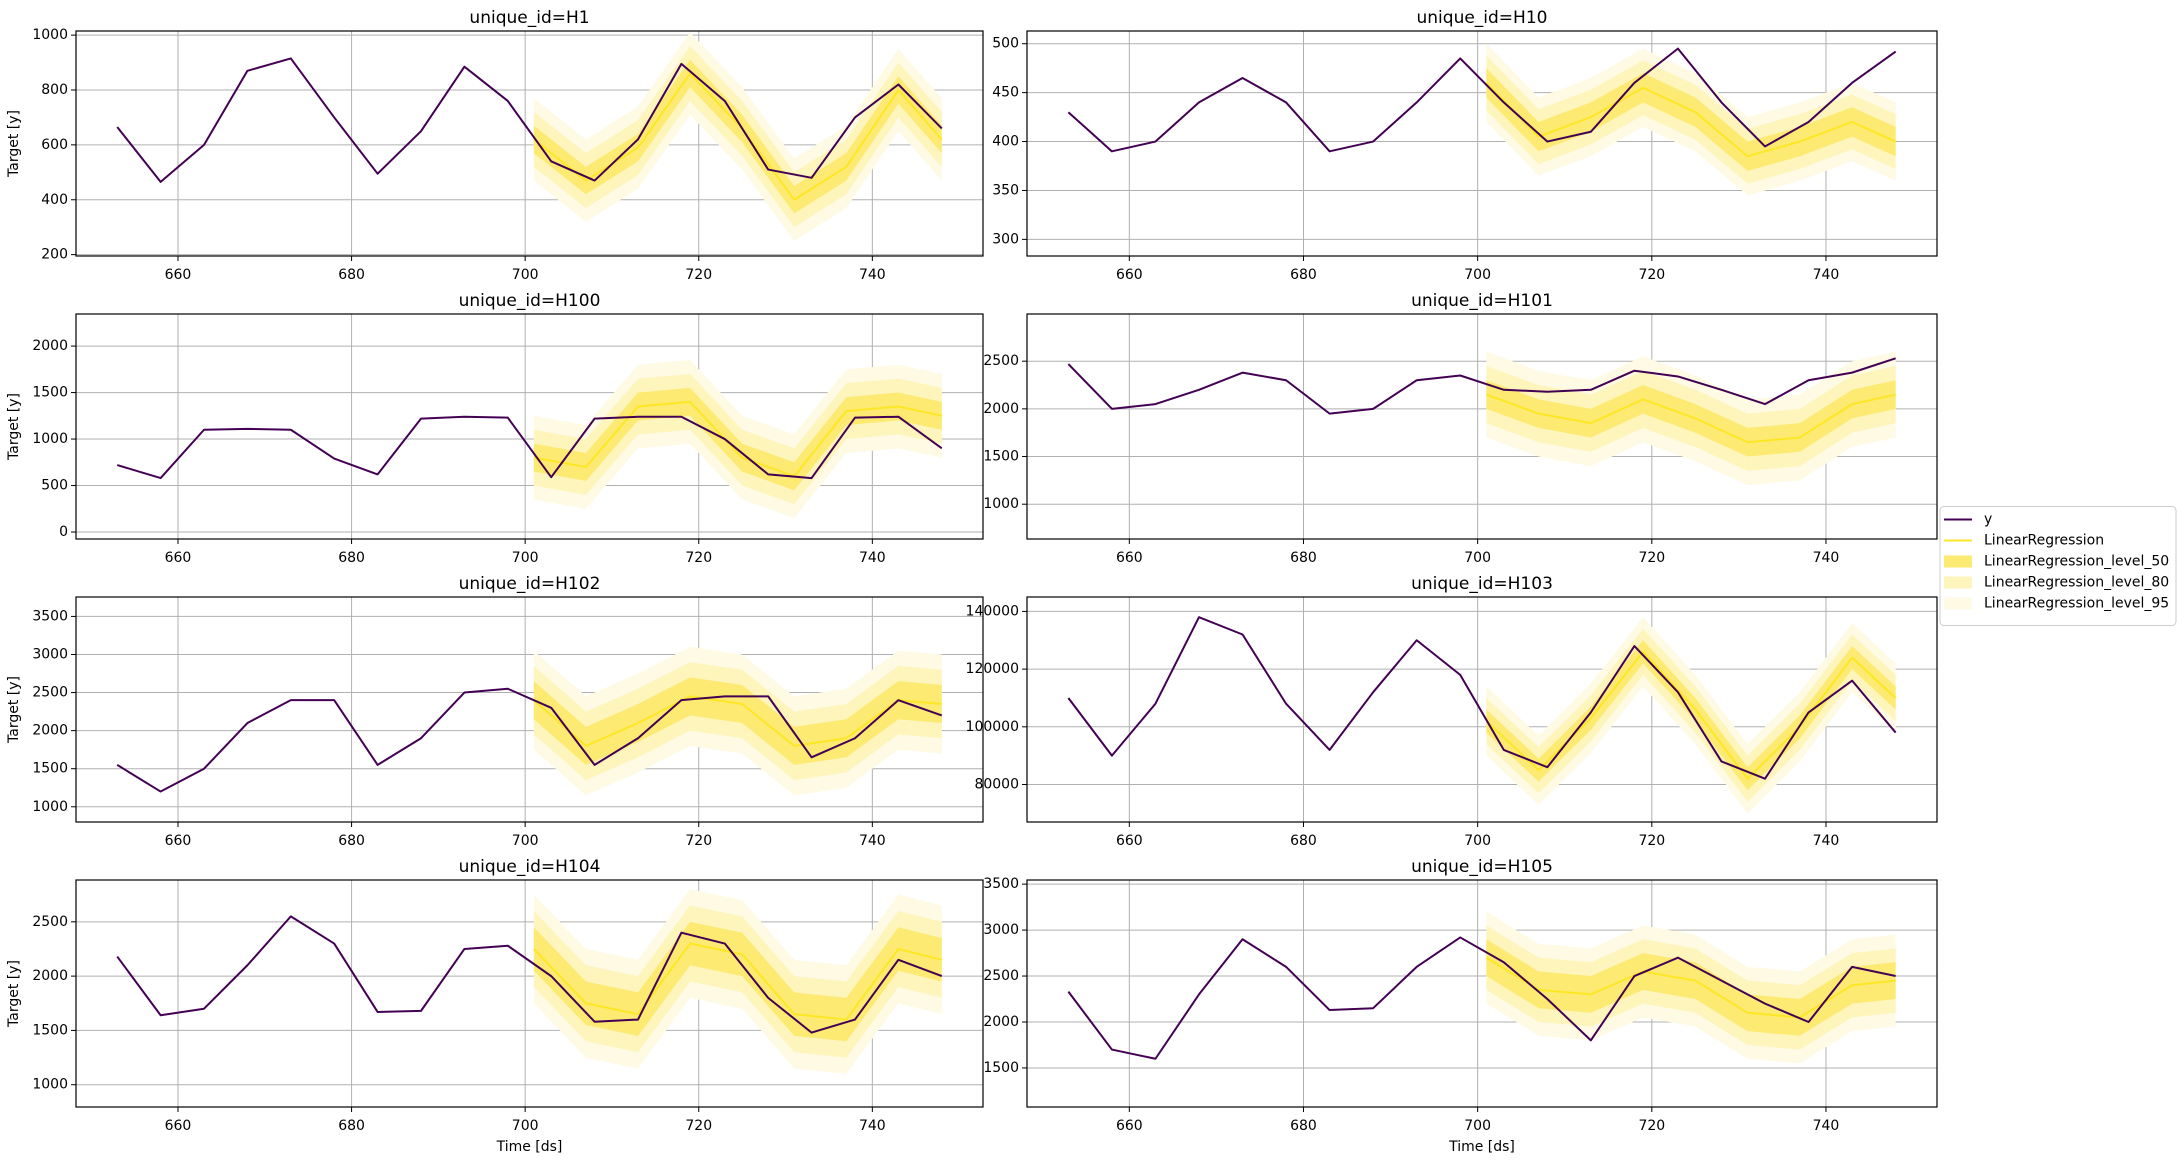 This screenshot has width=2177, height=1161. What do you see at coordinates (54, 145) in the screenshot?
I see `y-tick-label: 600` at bounding box center [54, 145].